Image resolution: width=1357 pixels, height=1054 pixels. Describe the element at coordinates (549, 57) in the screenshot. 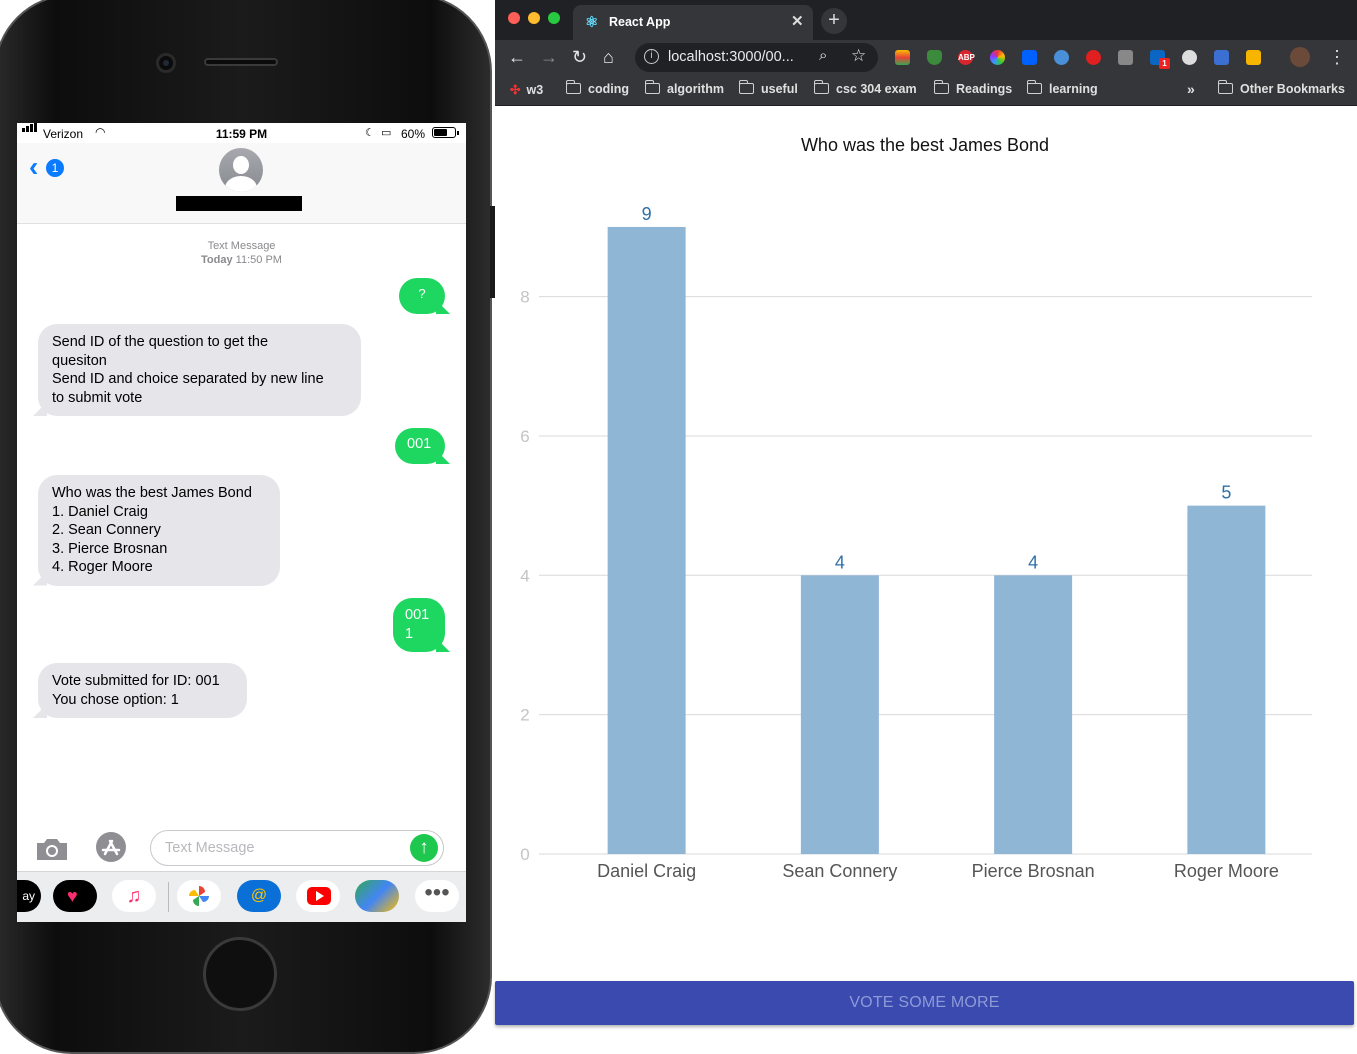

I see `forward-arrow-icon: →` at that location.